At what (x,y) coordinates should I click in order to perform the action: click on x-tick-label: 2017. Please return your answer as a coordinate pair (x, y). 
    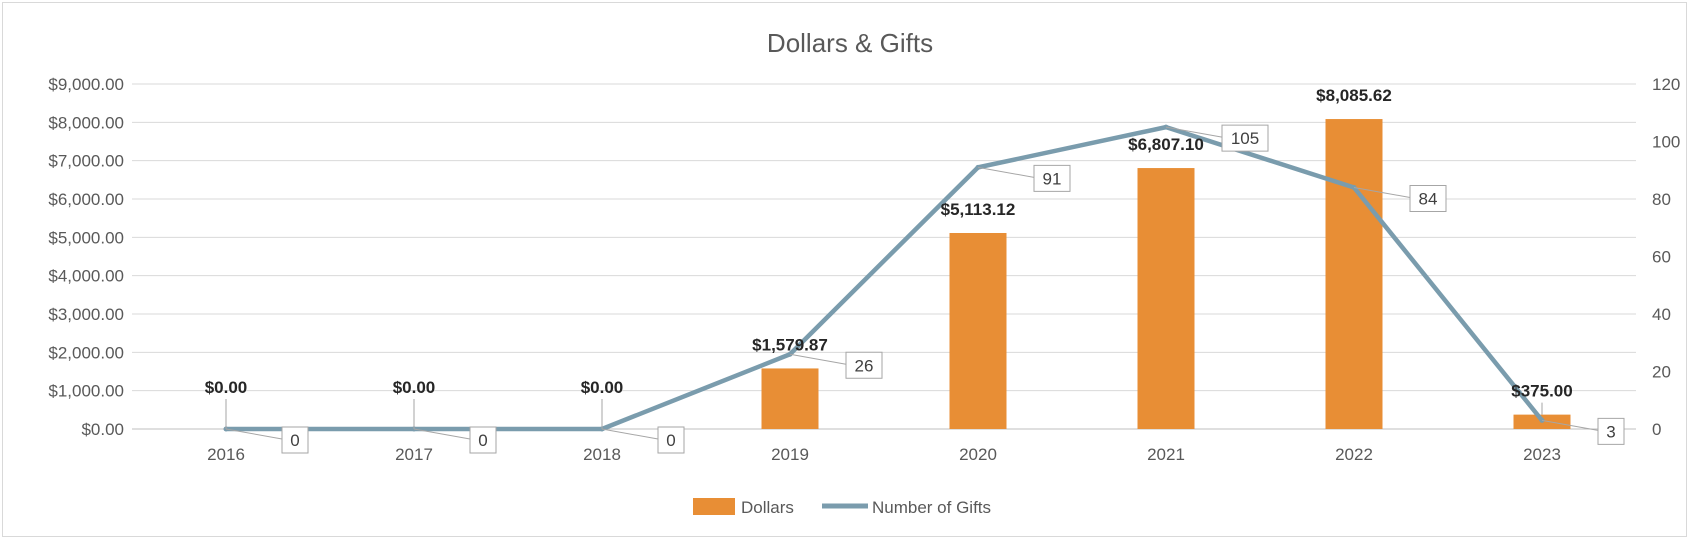
    Looking at the image, I should click on (414, 454).